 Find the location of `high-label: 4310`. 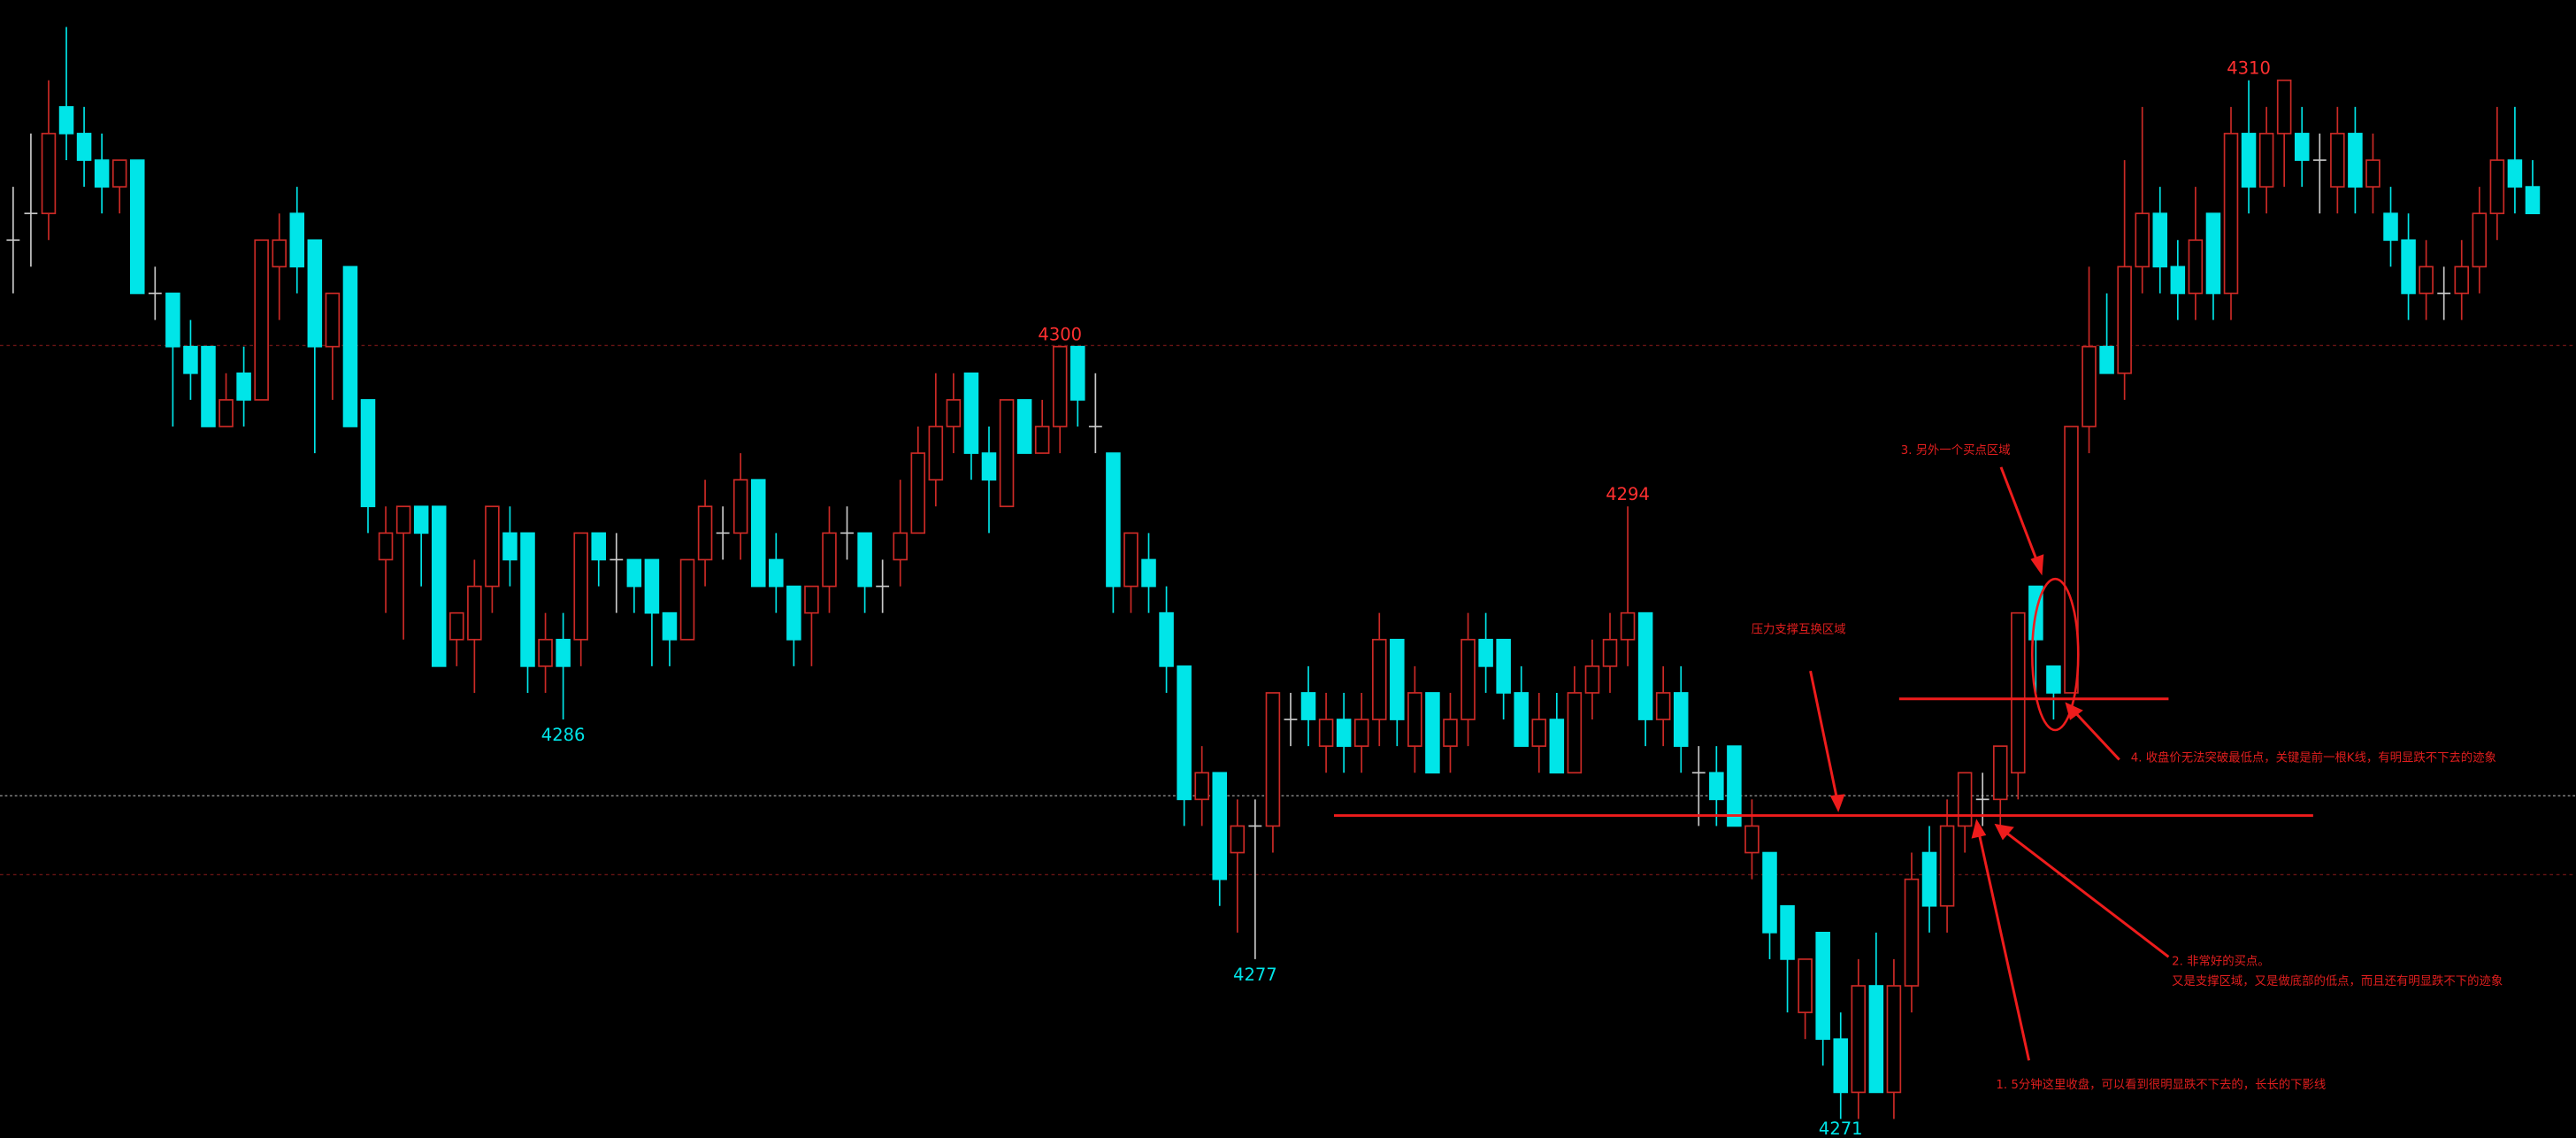

high-label: 4310 is located at coordinates (2249, 68).